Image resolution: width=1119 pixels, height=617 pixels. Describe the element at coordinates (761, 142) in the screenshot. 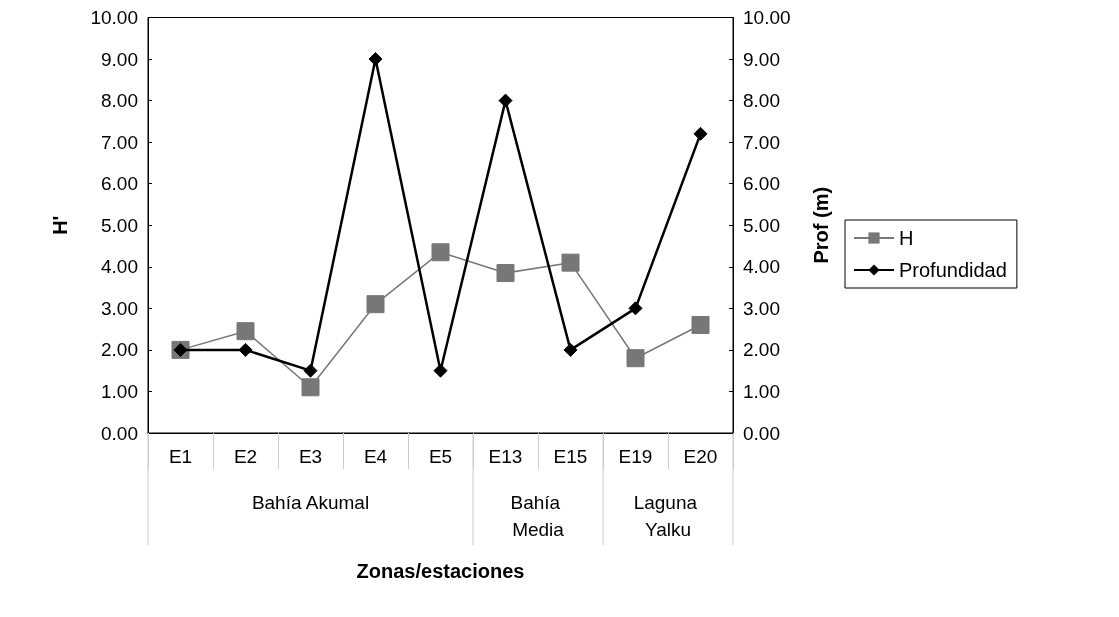

I see `y2-tick-label: 7.00` at that location.